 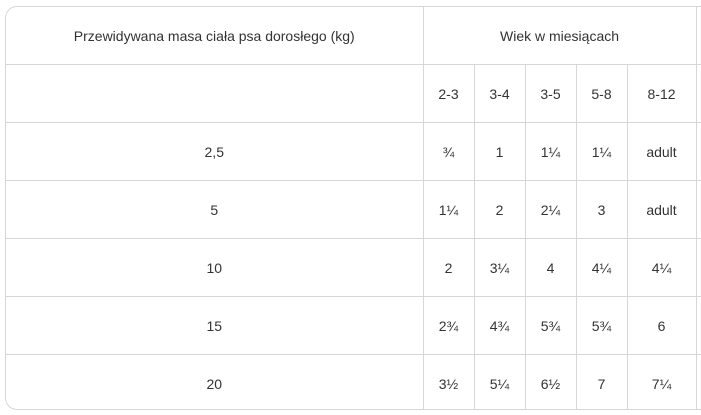 What do you see at coordinates (698, 93) in the screenshot?
I see `age-columns-spacer` at bounding box center [698, 93].